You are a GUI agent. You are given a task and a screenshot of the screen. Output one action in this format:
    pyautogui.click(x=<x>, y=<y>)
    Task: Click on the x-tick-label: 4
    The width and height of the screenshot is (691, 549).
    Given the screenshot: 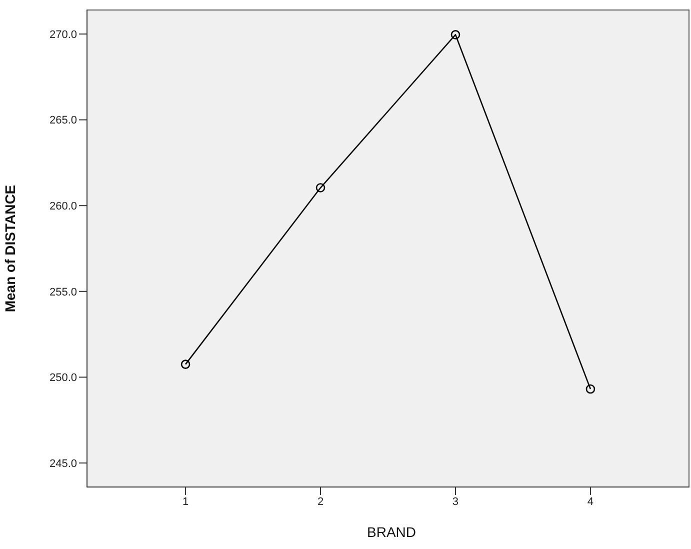 What is the action you would take?
    pyautogui.click(x=590, y=502)
    